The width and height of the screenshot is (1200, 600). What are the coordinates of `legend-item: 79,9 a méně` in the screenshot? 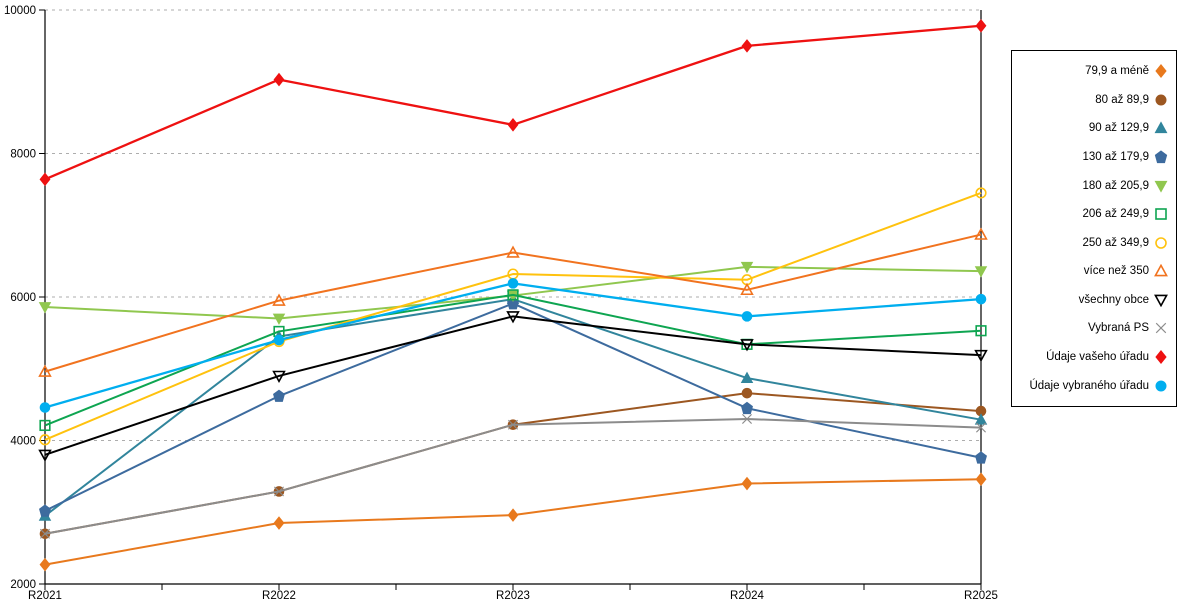 It's located at (1092, 71).